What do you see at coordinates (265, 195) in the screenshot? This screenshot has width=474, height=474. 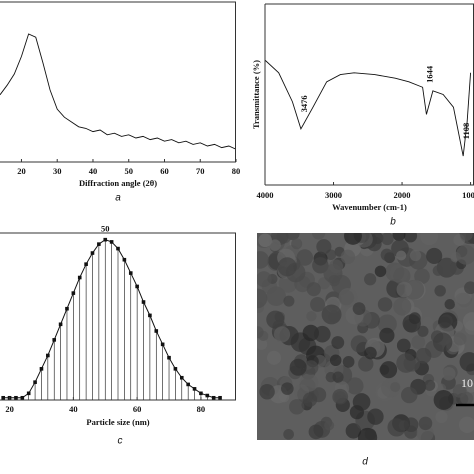 I see `x-tick-label: 4000` at bounding box center [265, 195].